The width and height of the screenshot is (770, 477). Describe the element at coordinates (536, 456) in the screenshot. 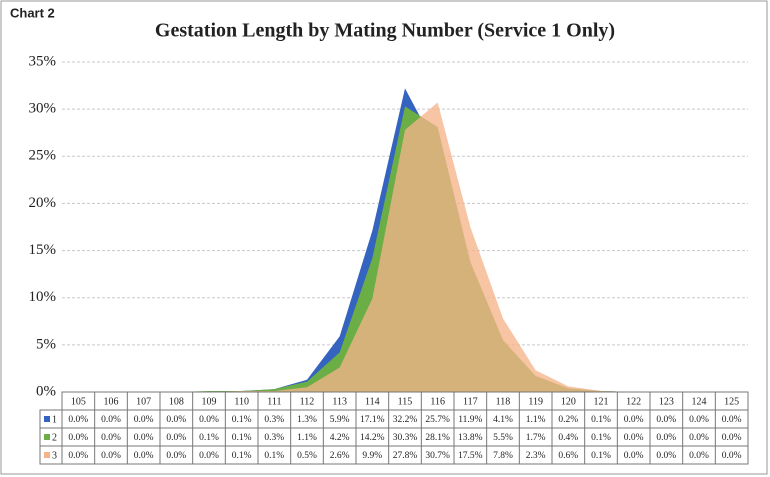

I see `table-cell: 2.3%` at that location.